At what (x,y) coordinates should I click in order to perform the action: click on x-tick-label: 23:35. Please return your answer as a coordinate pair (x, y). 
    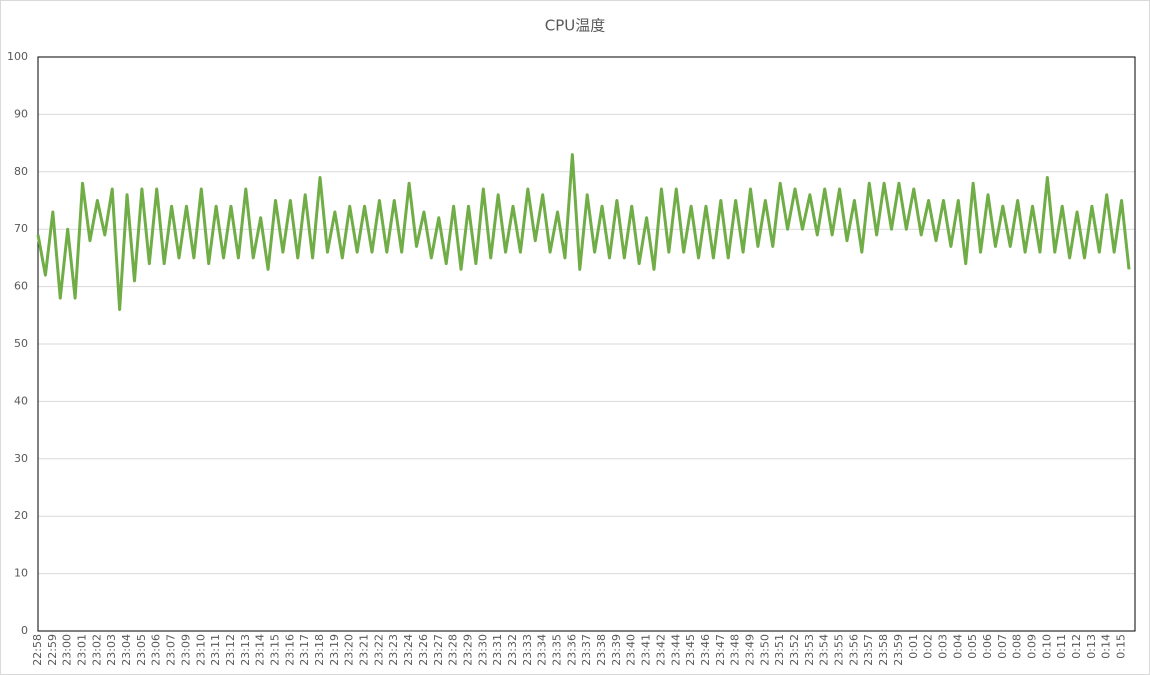
    Looking at the image, I should click on (557, 650).